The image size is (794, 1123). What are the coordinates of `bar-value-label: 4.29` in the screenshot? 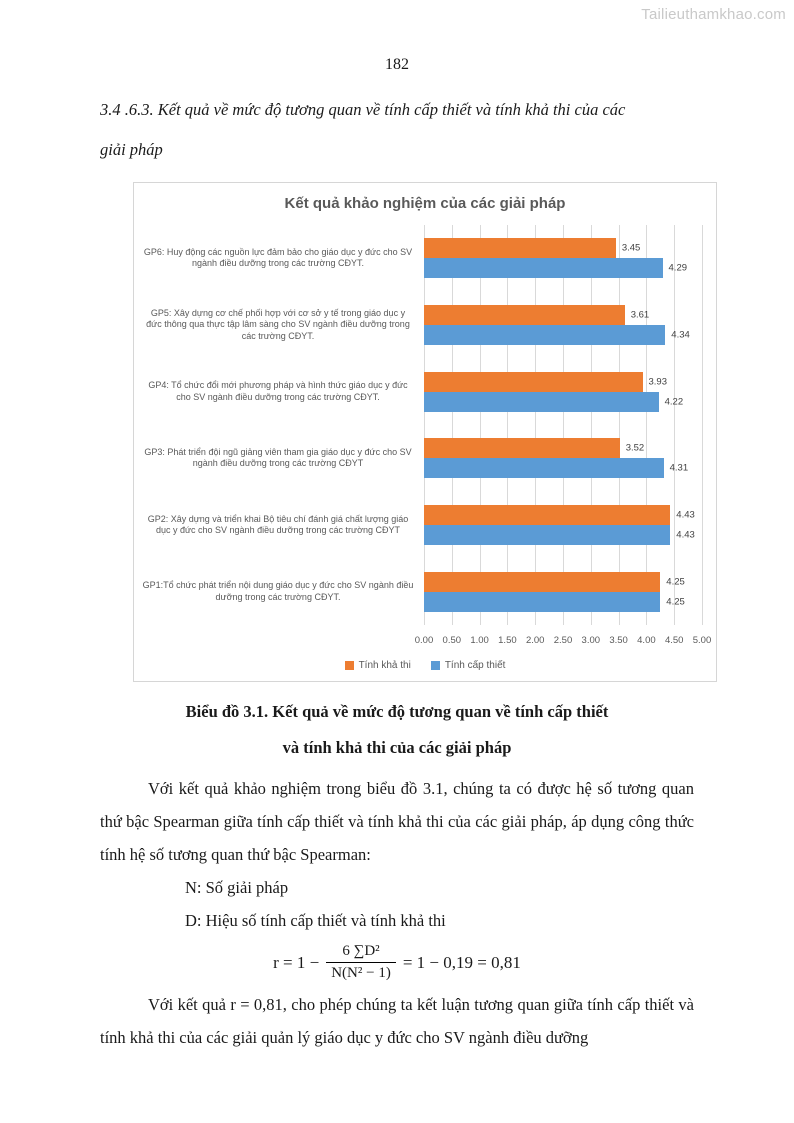 It's located at (678, 268).